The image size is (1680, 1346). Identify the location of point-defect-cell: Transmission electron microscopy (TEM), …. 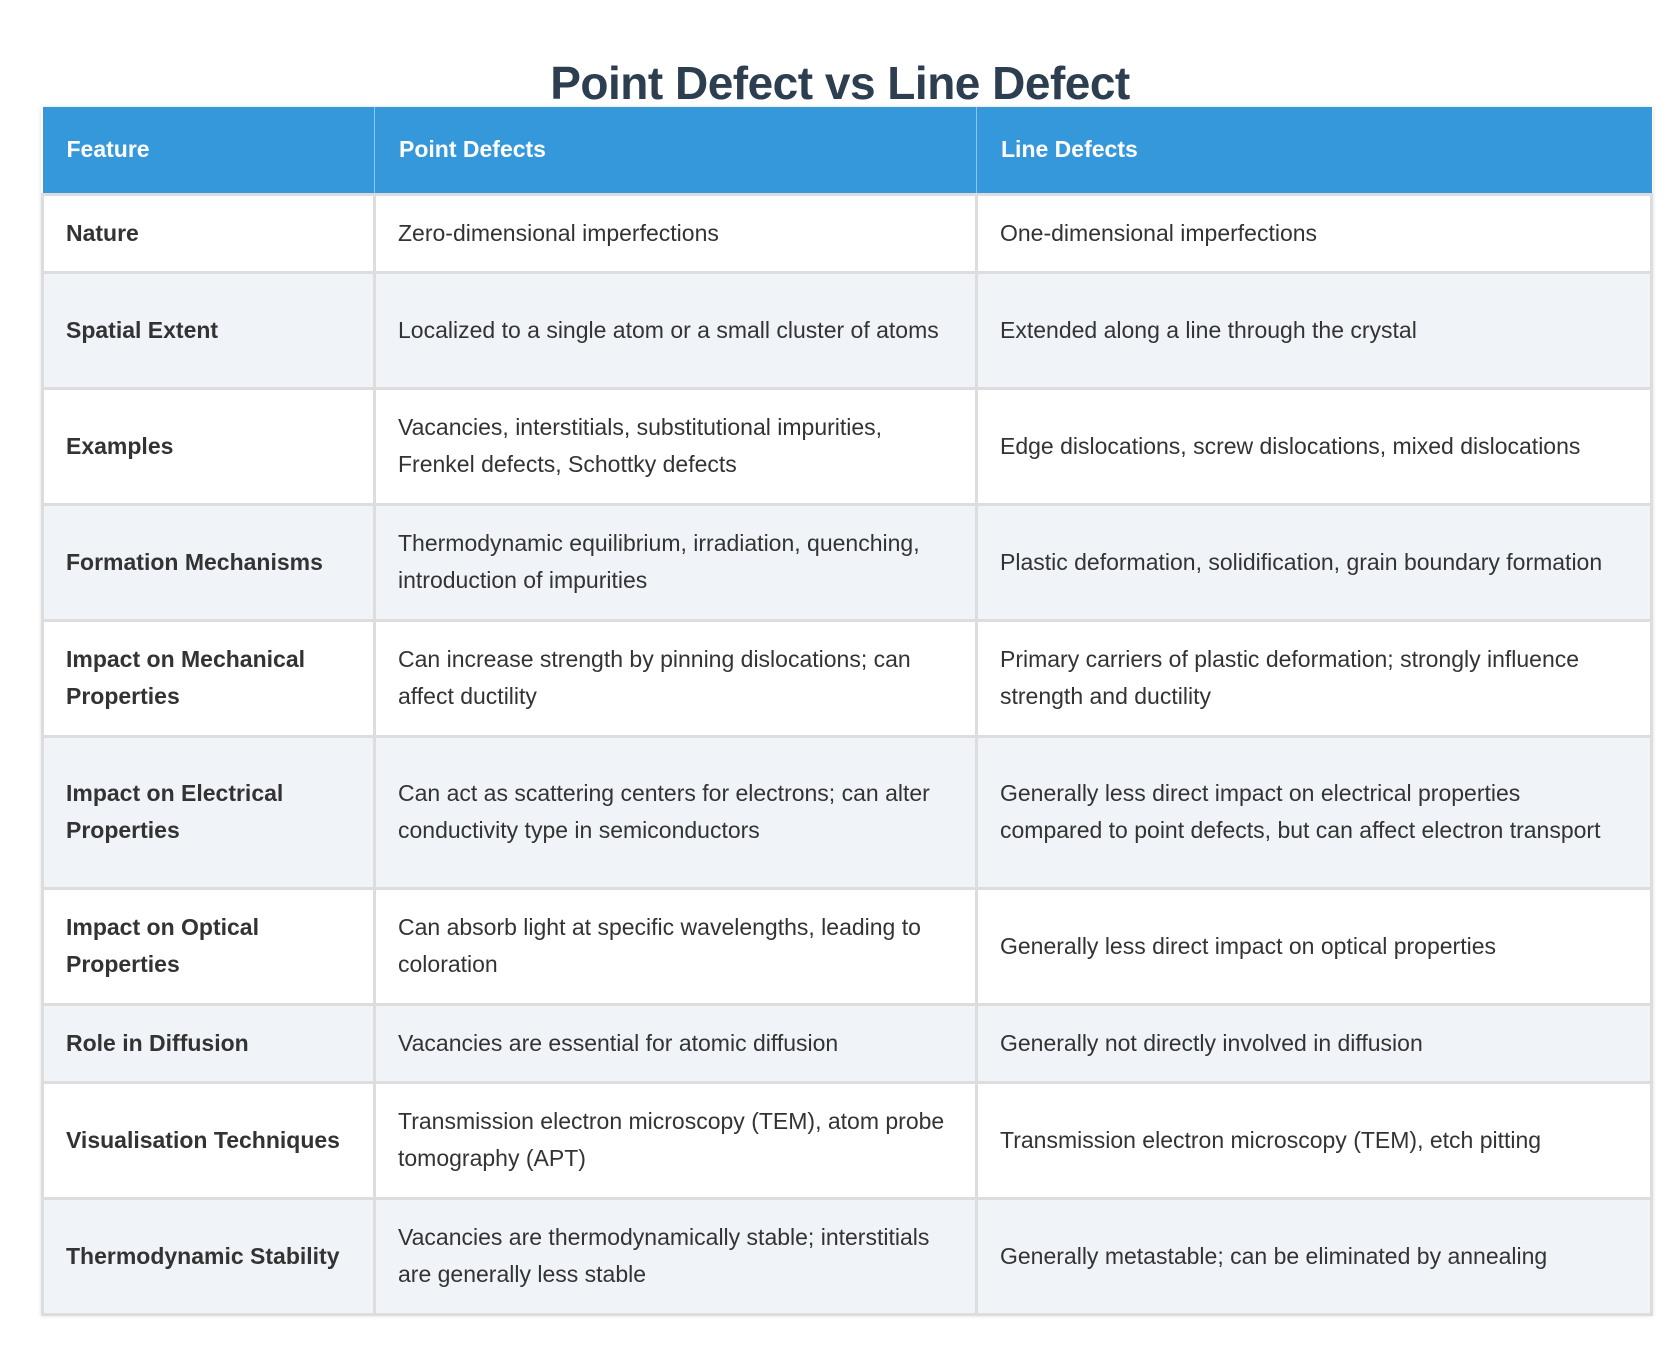
(675, 1140).